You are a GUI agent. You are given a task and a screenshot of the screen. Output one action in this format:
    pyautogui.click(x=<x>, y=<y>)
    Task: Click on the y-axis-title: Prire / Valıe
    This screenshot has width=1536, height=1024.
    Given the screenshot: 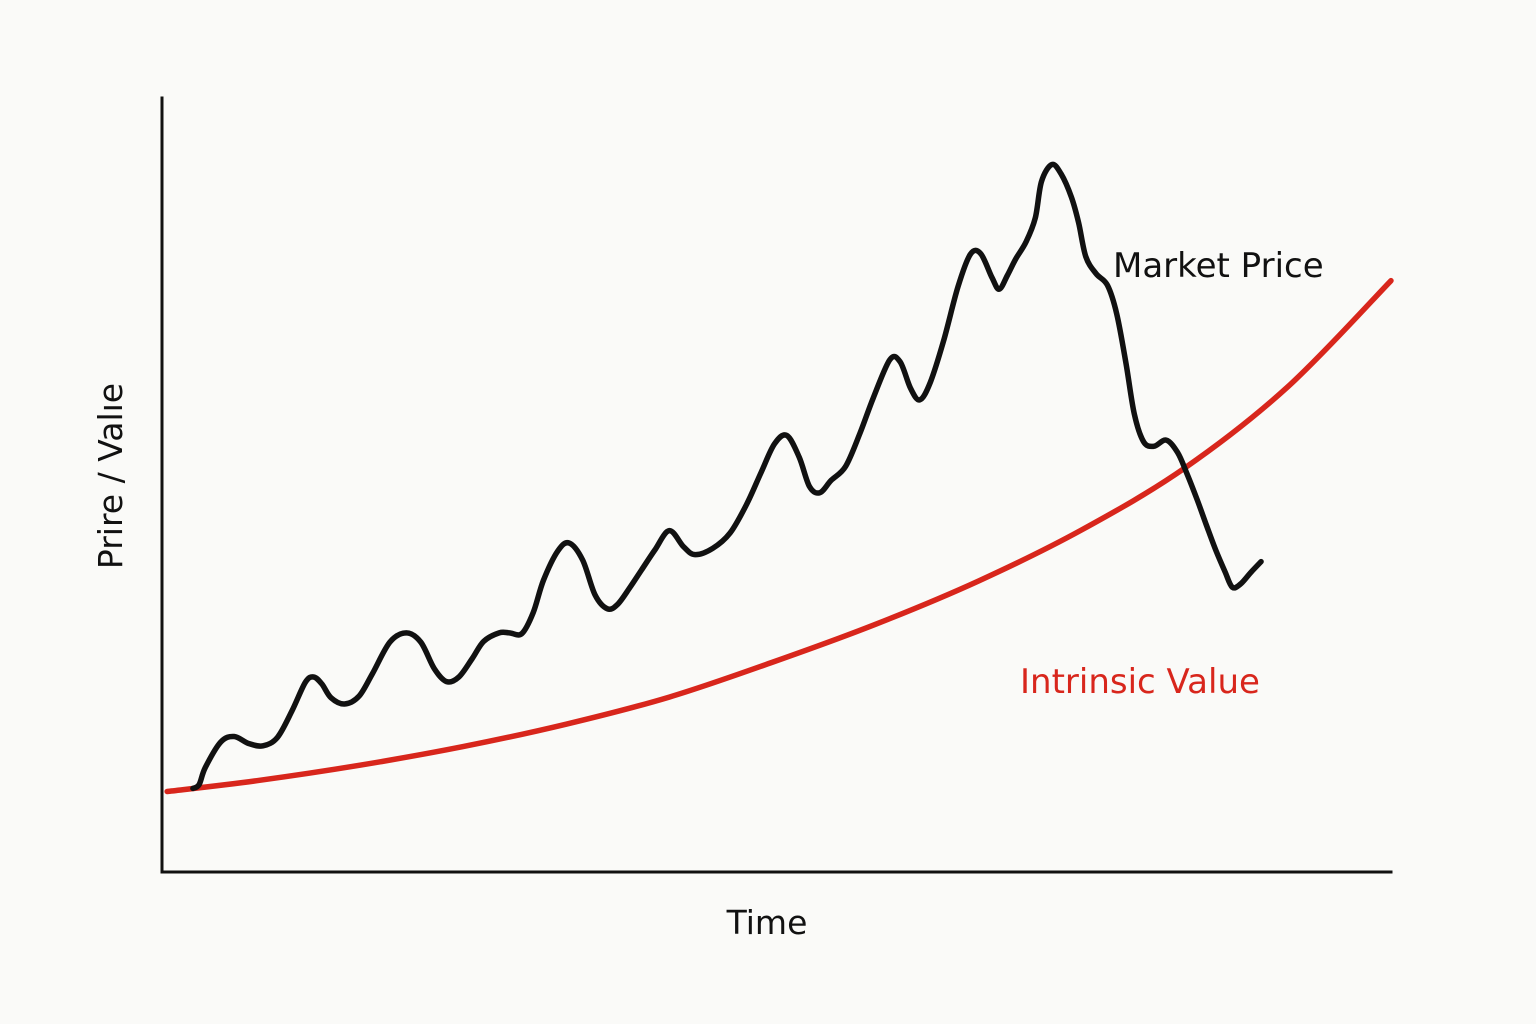 What is the action you would take?
    pyautogui.click(x=110, y=476)
    